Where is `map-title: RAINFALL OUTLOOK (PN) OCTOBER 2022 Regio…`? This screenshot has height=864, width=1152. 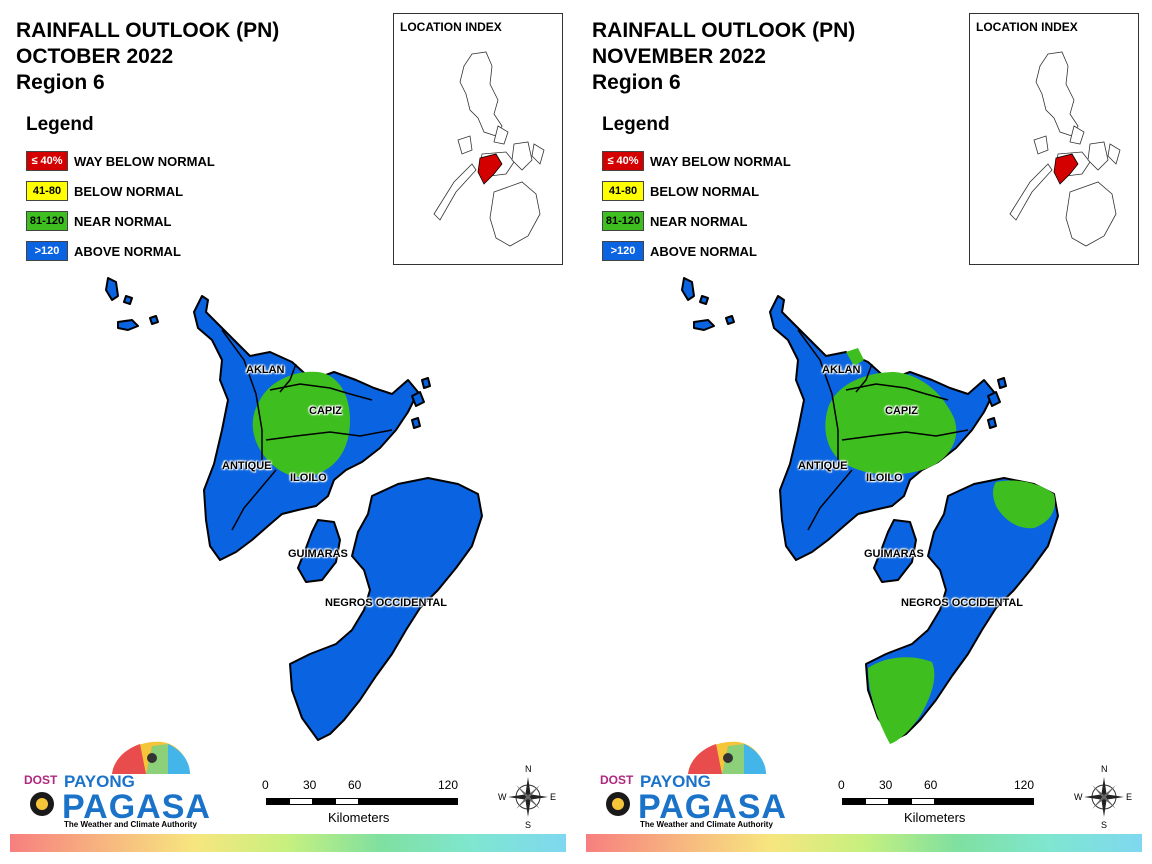
map-title: RAINFALL OUTLOOK (PN) OCTOBER 2022 Regio… is located at coordinates (147, 57).